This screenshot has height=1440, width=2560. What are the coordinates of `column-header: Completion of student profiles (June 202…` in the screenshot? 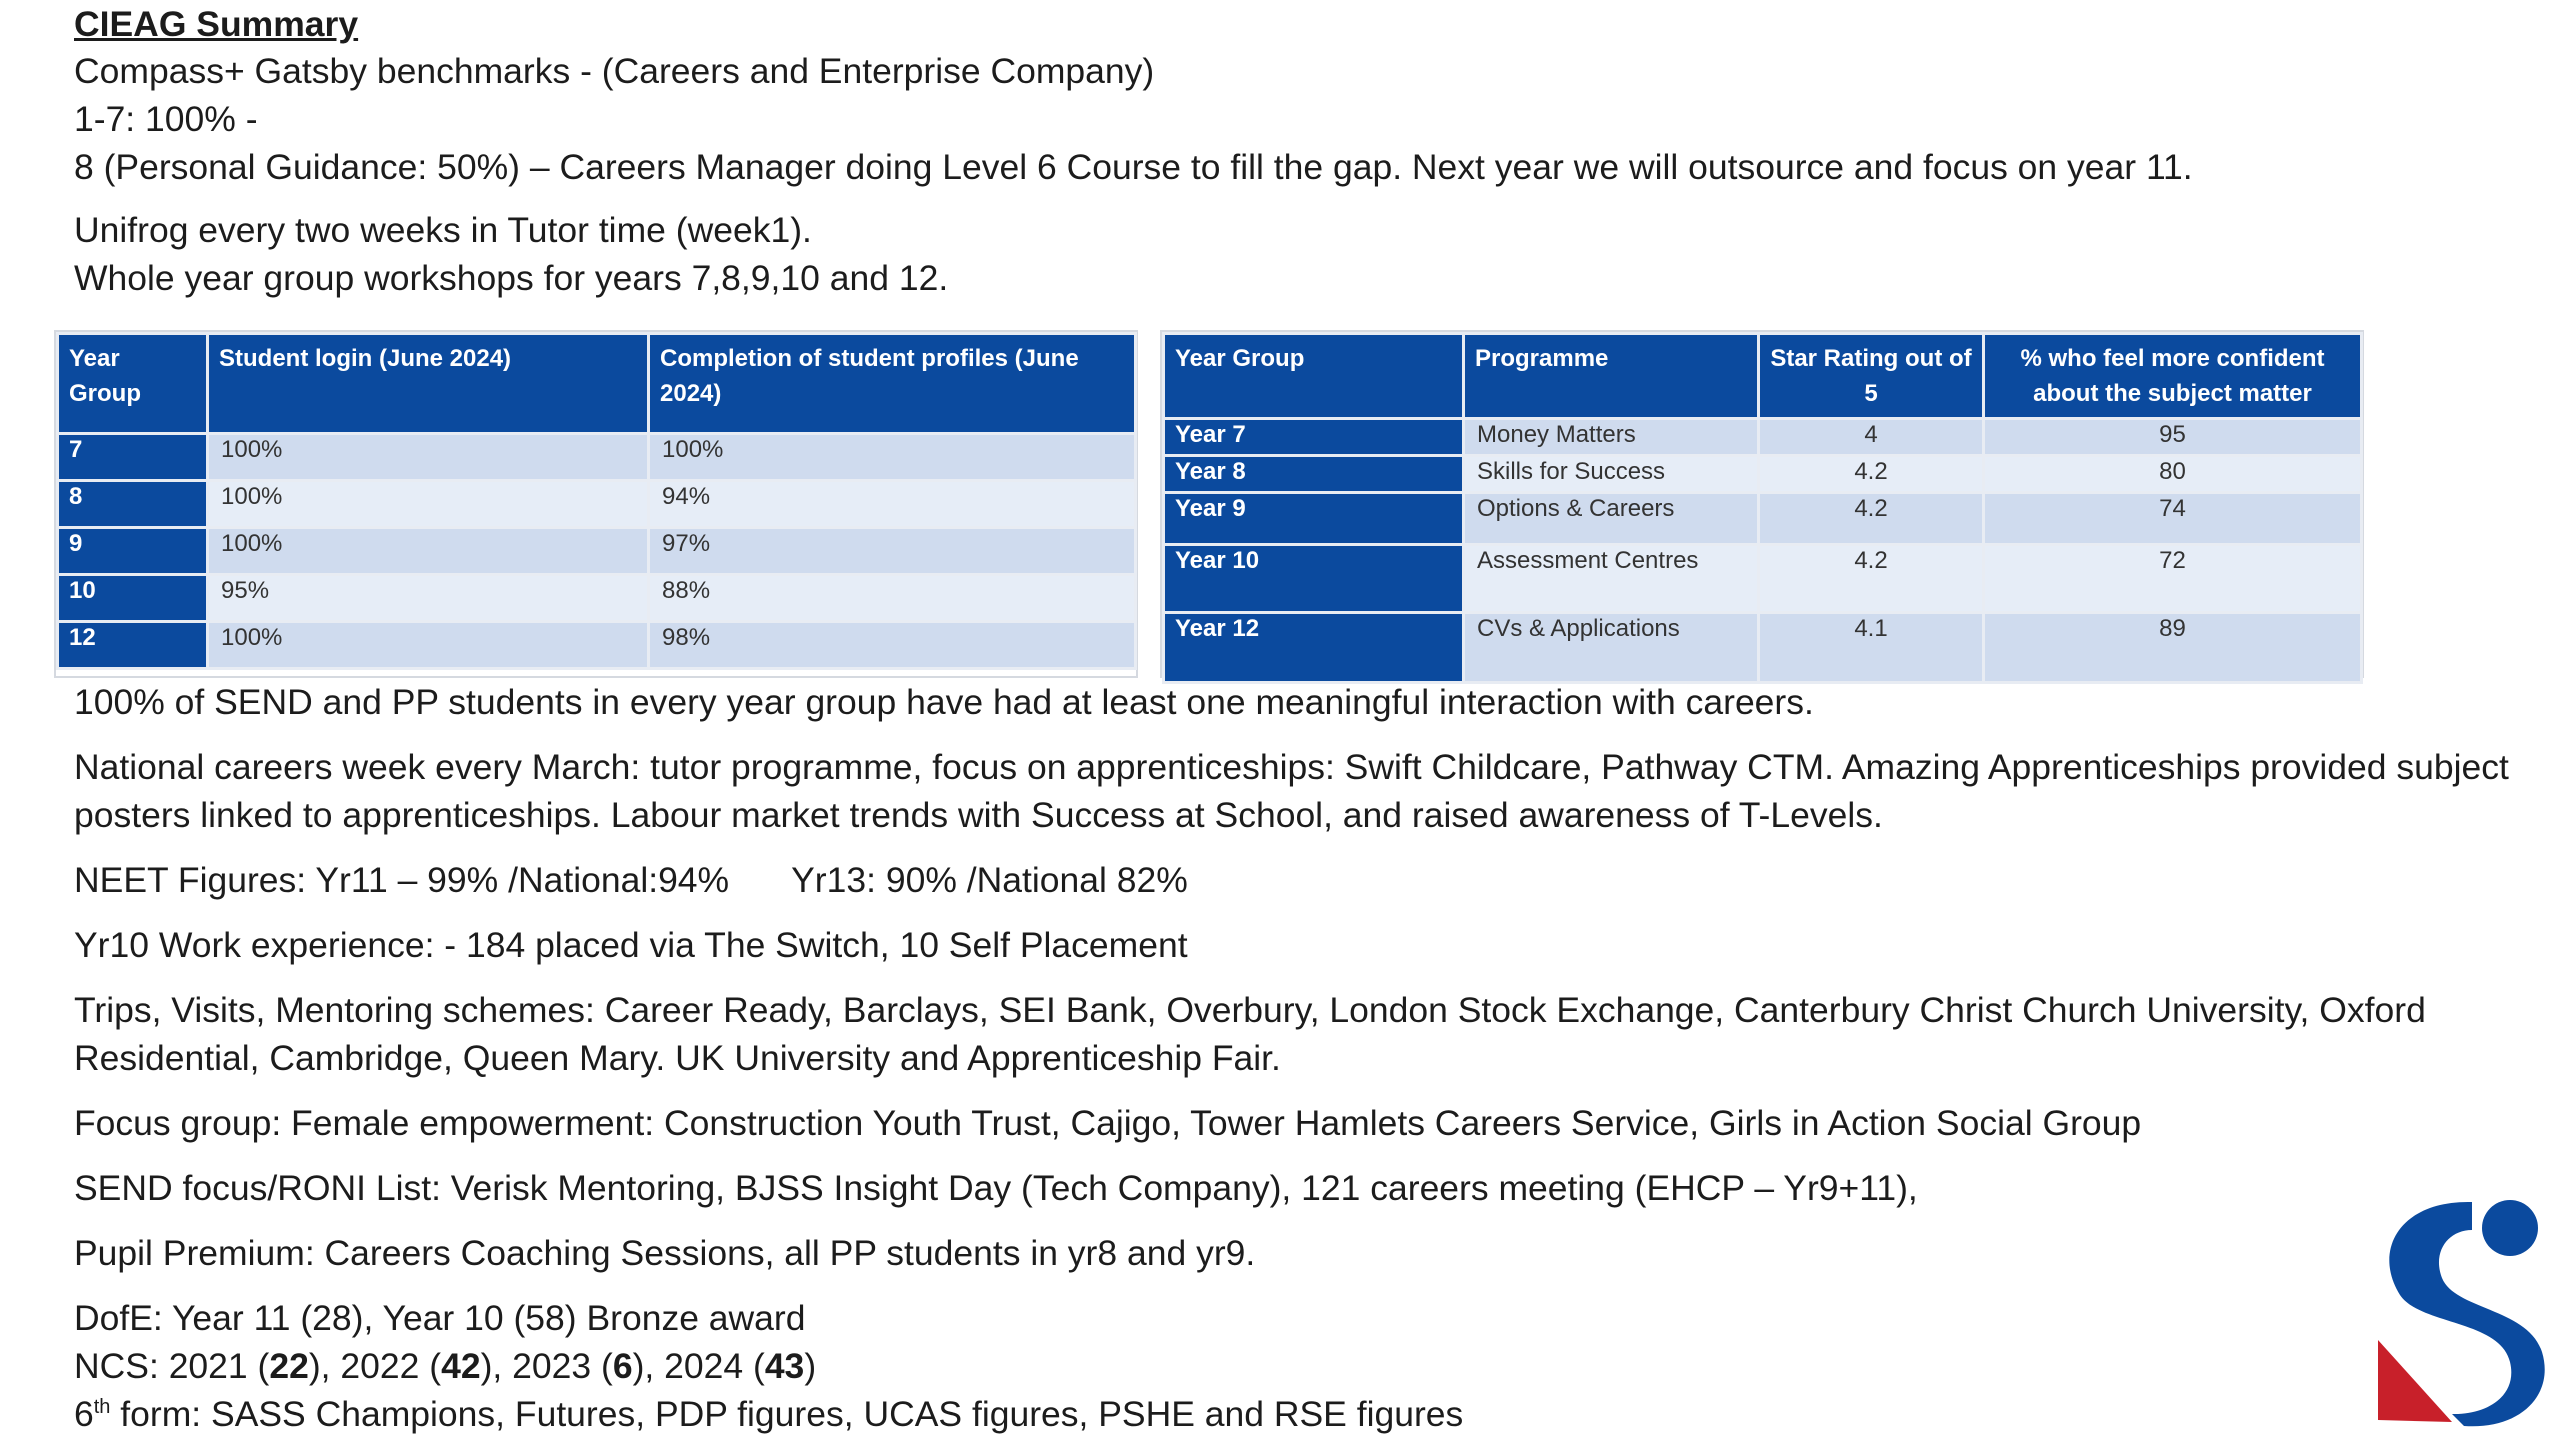 It's located at (892, 383).